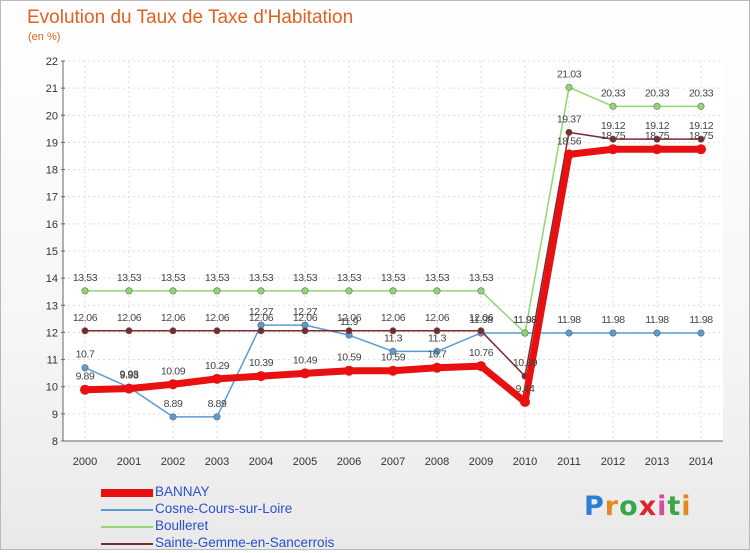 This screenshot has height=553, width=750. I want to click on data-label: 20.33, so click(657, 93).